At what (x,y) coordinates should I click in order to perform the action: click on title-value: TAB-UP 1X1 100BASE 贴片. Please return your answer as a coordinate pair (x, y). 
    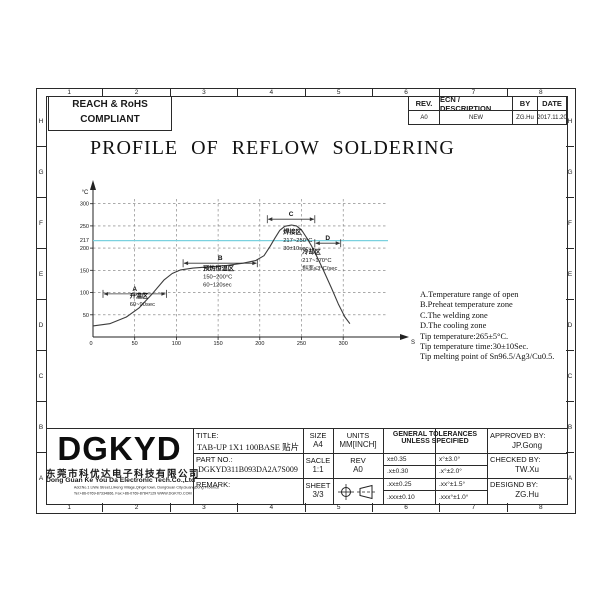
    Looking at the image, I should click on (248, 447).